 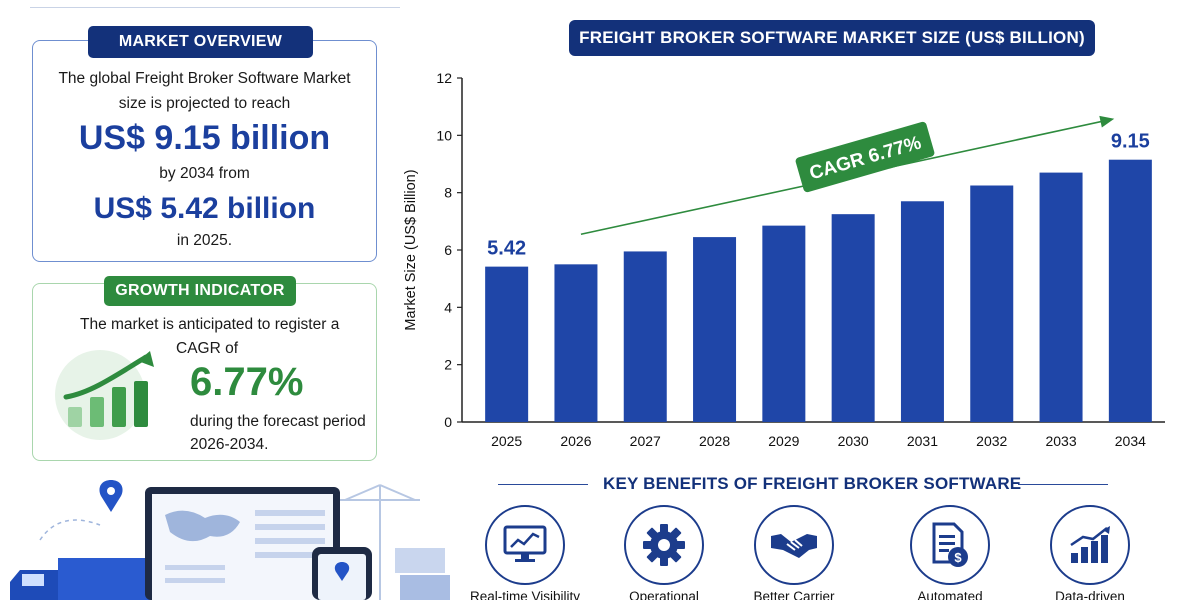 What do you see at coordinates (444, 78) in the screenshot?
I see `y-tick-label: 12` at bounding box center [444, 78].